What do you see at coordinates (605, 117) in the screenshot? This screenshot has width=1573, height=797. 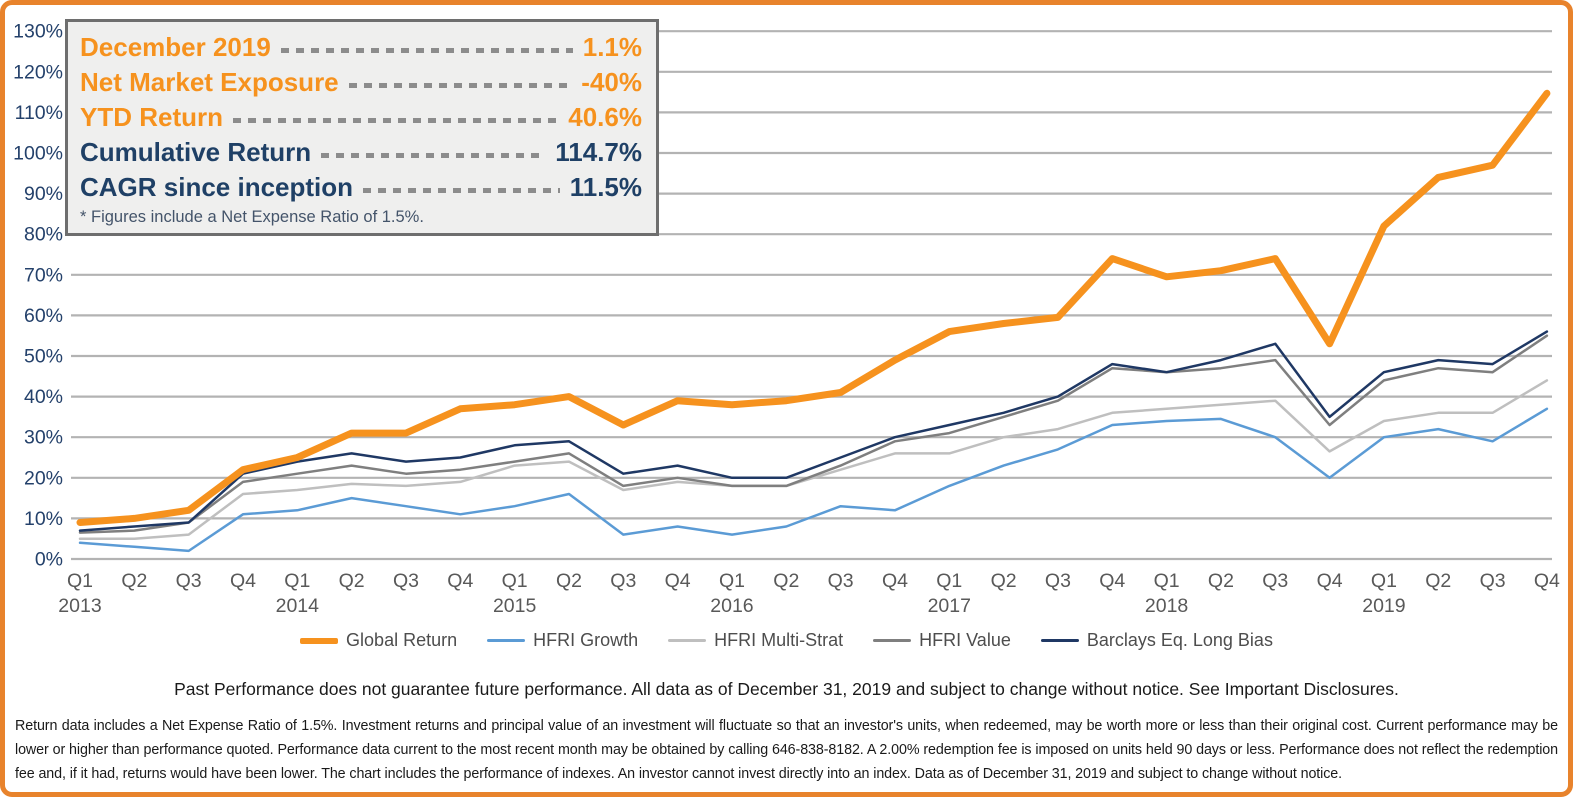 I see `stat-value: 40.6%` at bounding box center [605, 117].